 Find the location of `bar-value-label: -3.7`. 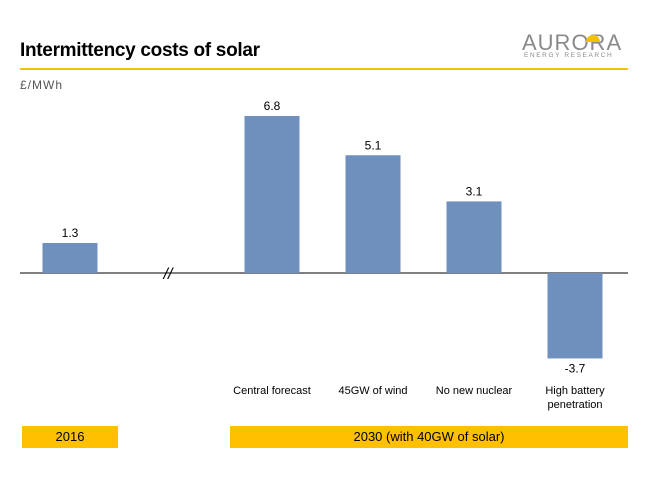

bar-value-label: -3.7 is located at coordinates (575, 368).